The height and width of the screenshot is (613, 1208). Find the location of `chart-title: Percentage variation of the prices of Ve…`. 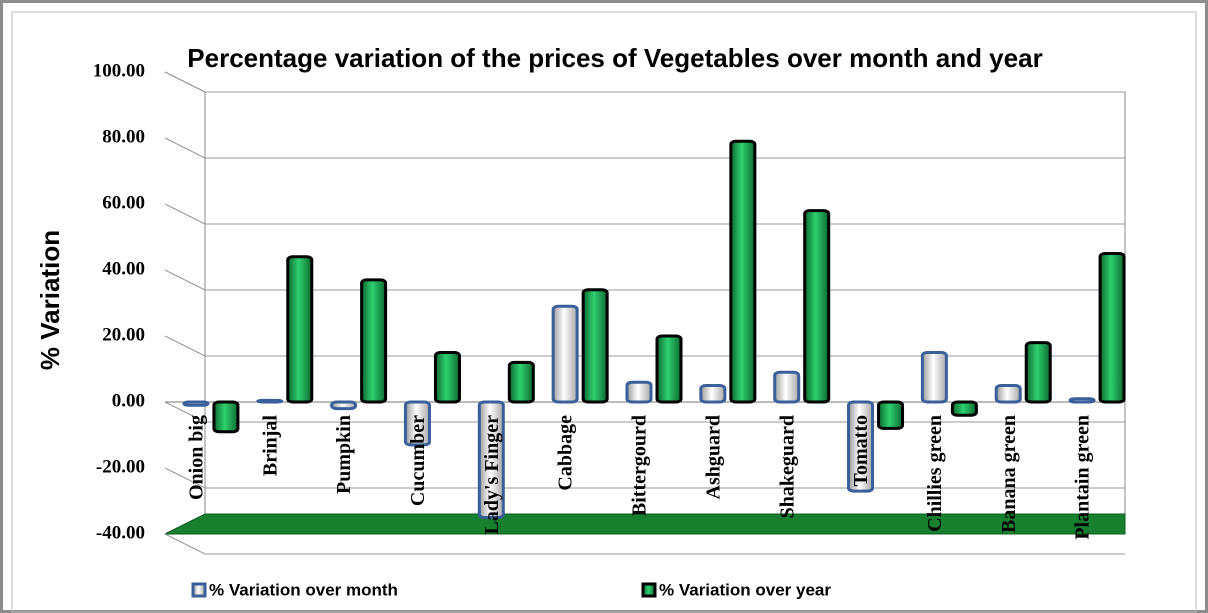

chart-title: Percentage variation of the prices of Ve… is located at coordinates (615, 58).